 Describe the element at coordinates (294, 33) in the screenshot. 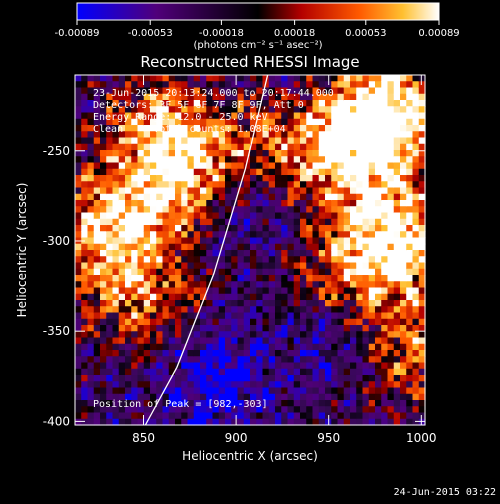

I see `colorbar-tick-label: 0.00018` at that location.